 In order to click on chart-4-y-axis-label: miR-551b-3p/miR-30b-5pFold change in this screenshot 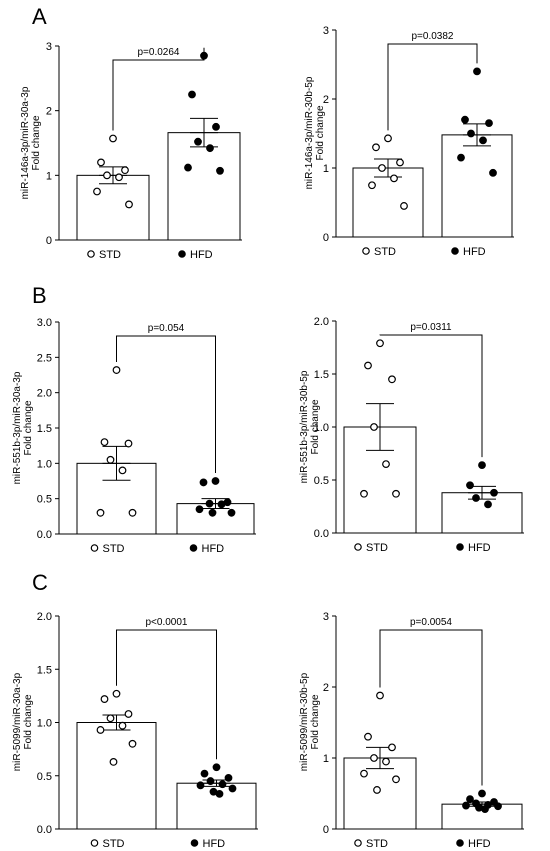, I will do `click(310, 426)`.